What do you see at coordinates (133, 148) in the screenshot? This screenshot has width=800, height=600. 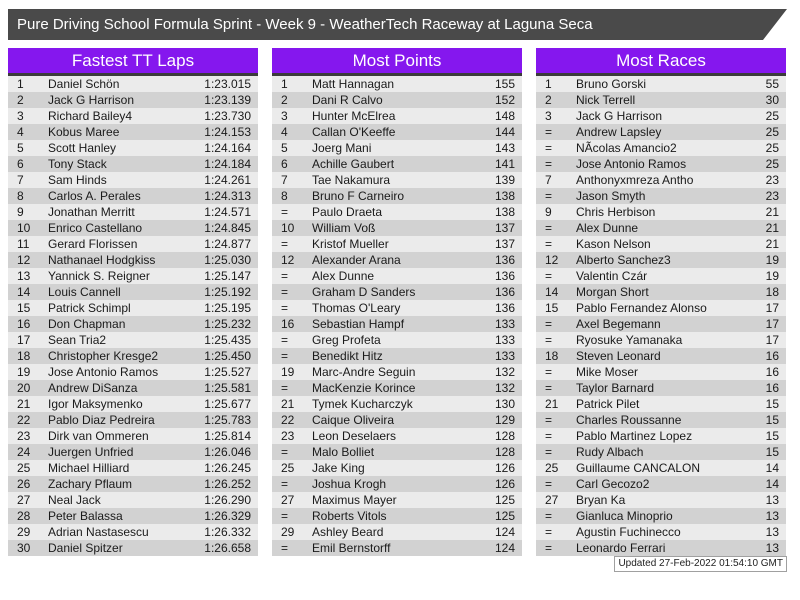 I see `table-row: 5 Scott Hanley 1:24.164` at bounding box center [133, 148].